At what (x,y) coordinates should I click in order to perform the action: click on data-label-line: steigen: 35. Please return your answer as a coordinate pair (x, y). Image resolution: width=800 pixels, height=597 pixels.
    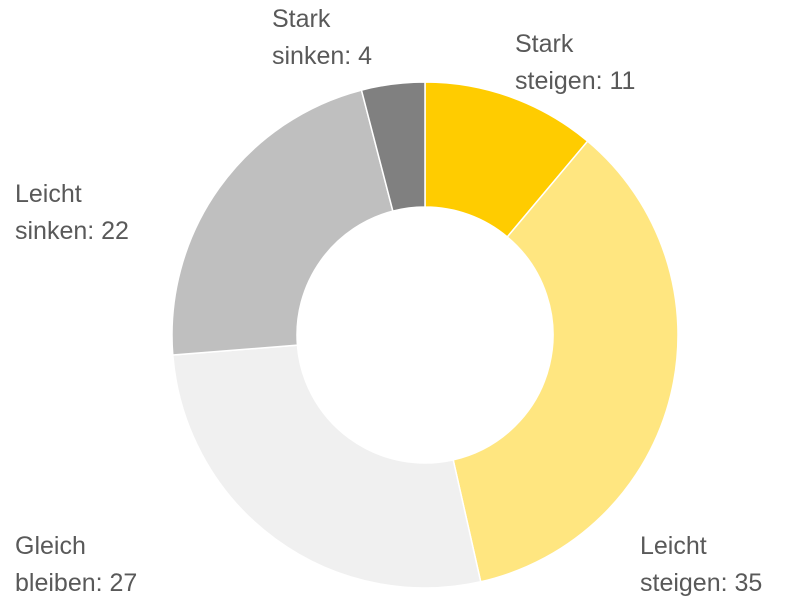
    Looking at the image, I should click on (701, 583).